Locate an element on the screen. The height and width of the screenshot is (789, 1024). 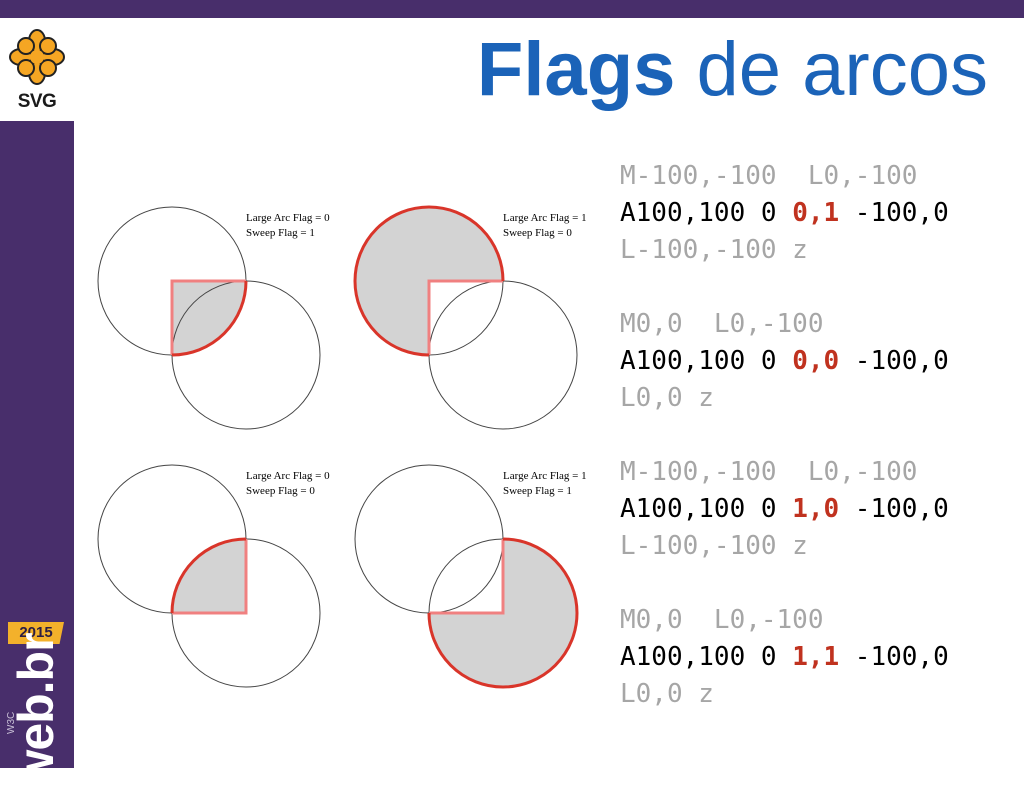
page-title: Flags de arcos is located at coordinates (732, 69).